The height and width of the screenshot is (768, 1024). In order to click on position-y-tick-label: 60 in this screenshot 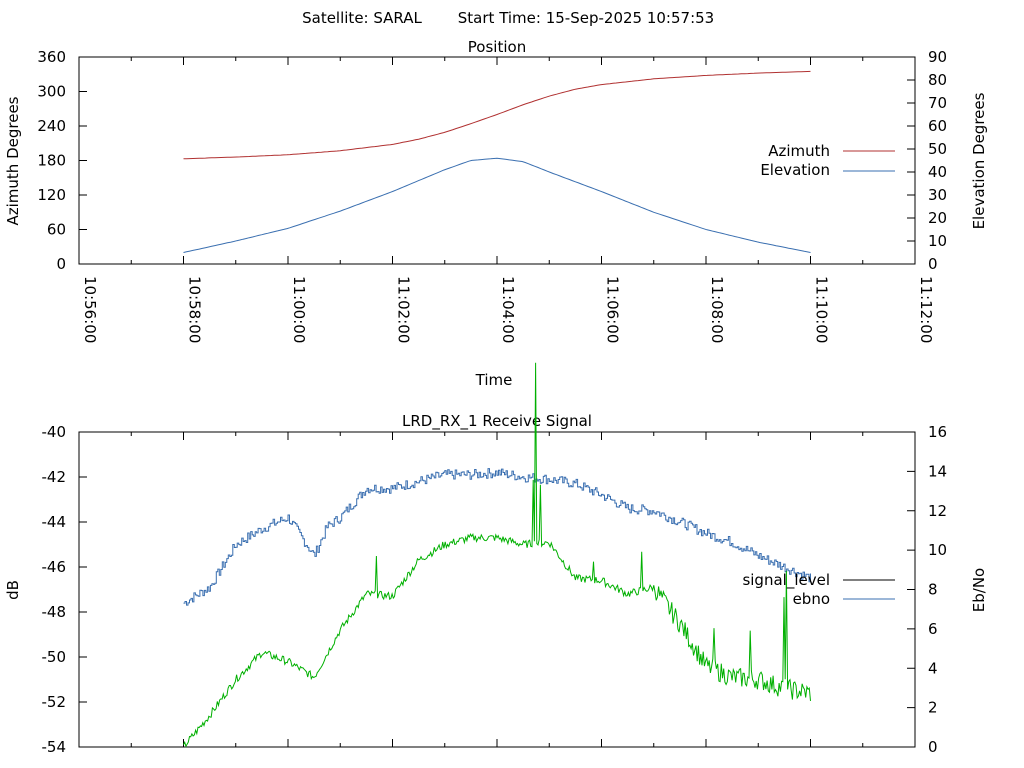, I will do `click(56, 230)`.